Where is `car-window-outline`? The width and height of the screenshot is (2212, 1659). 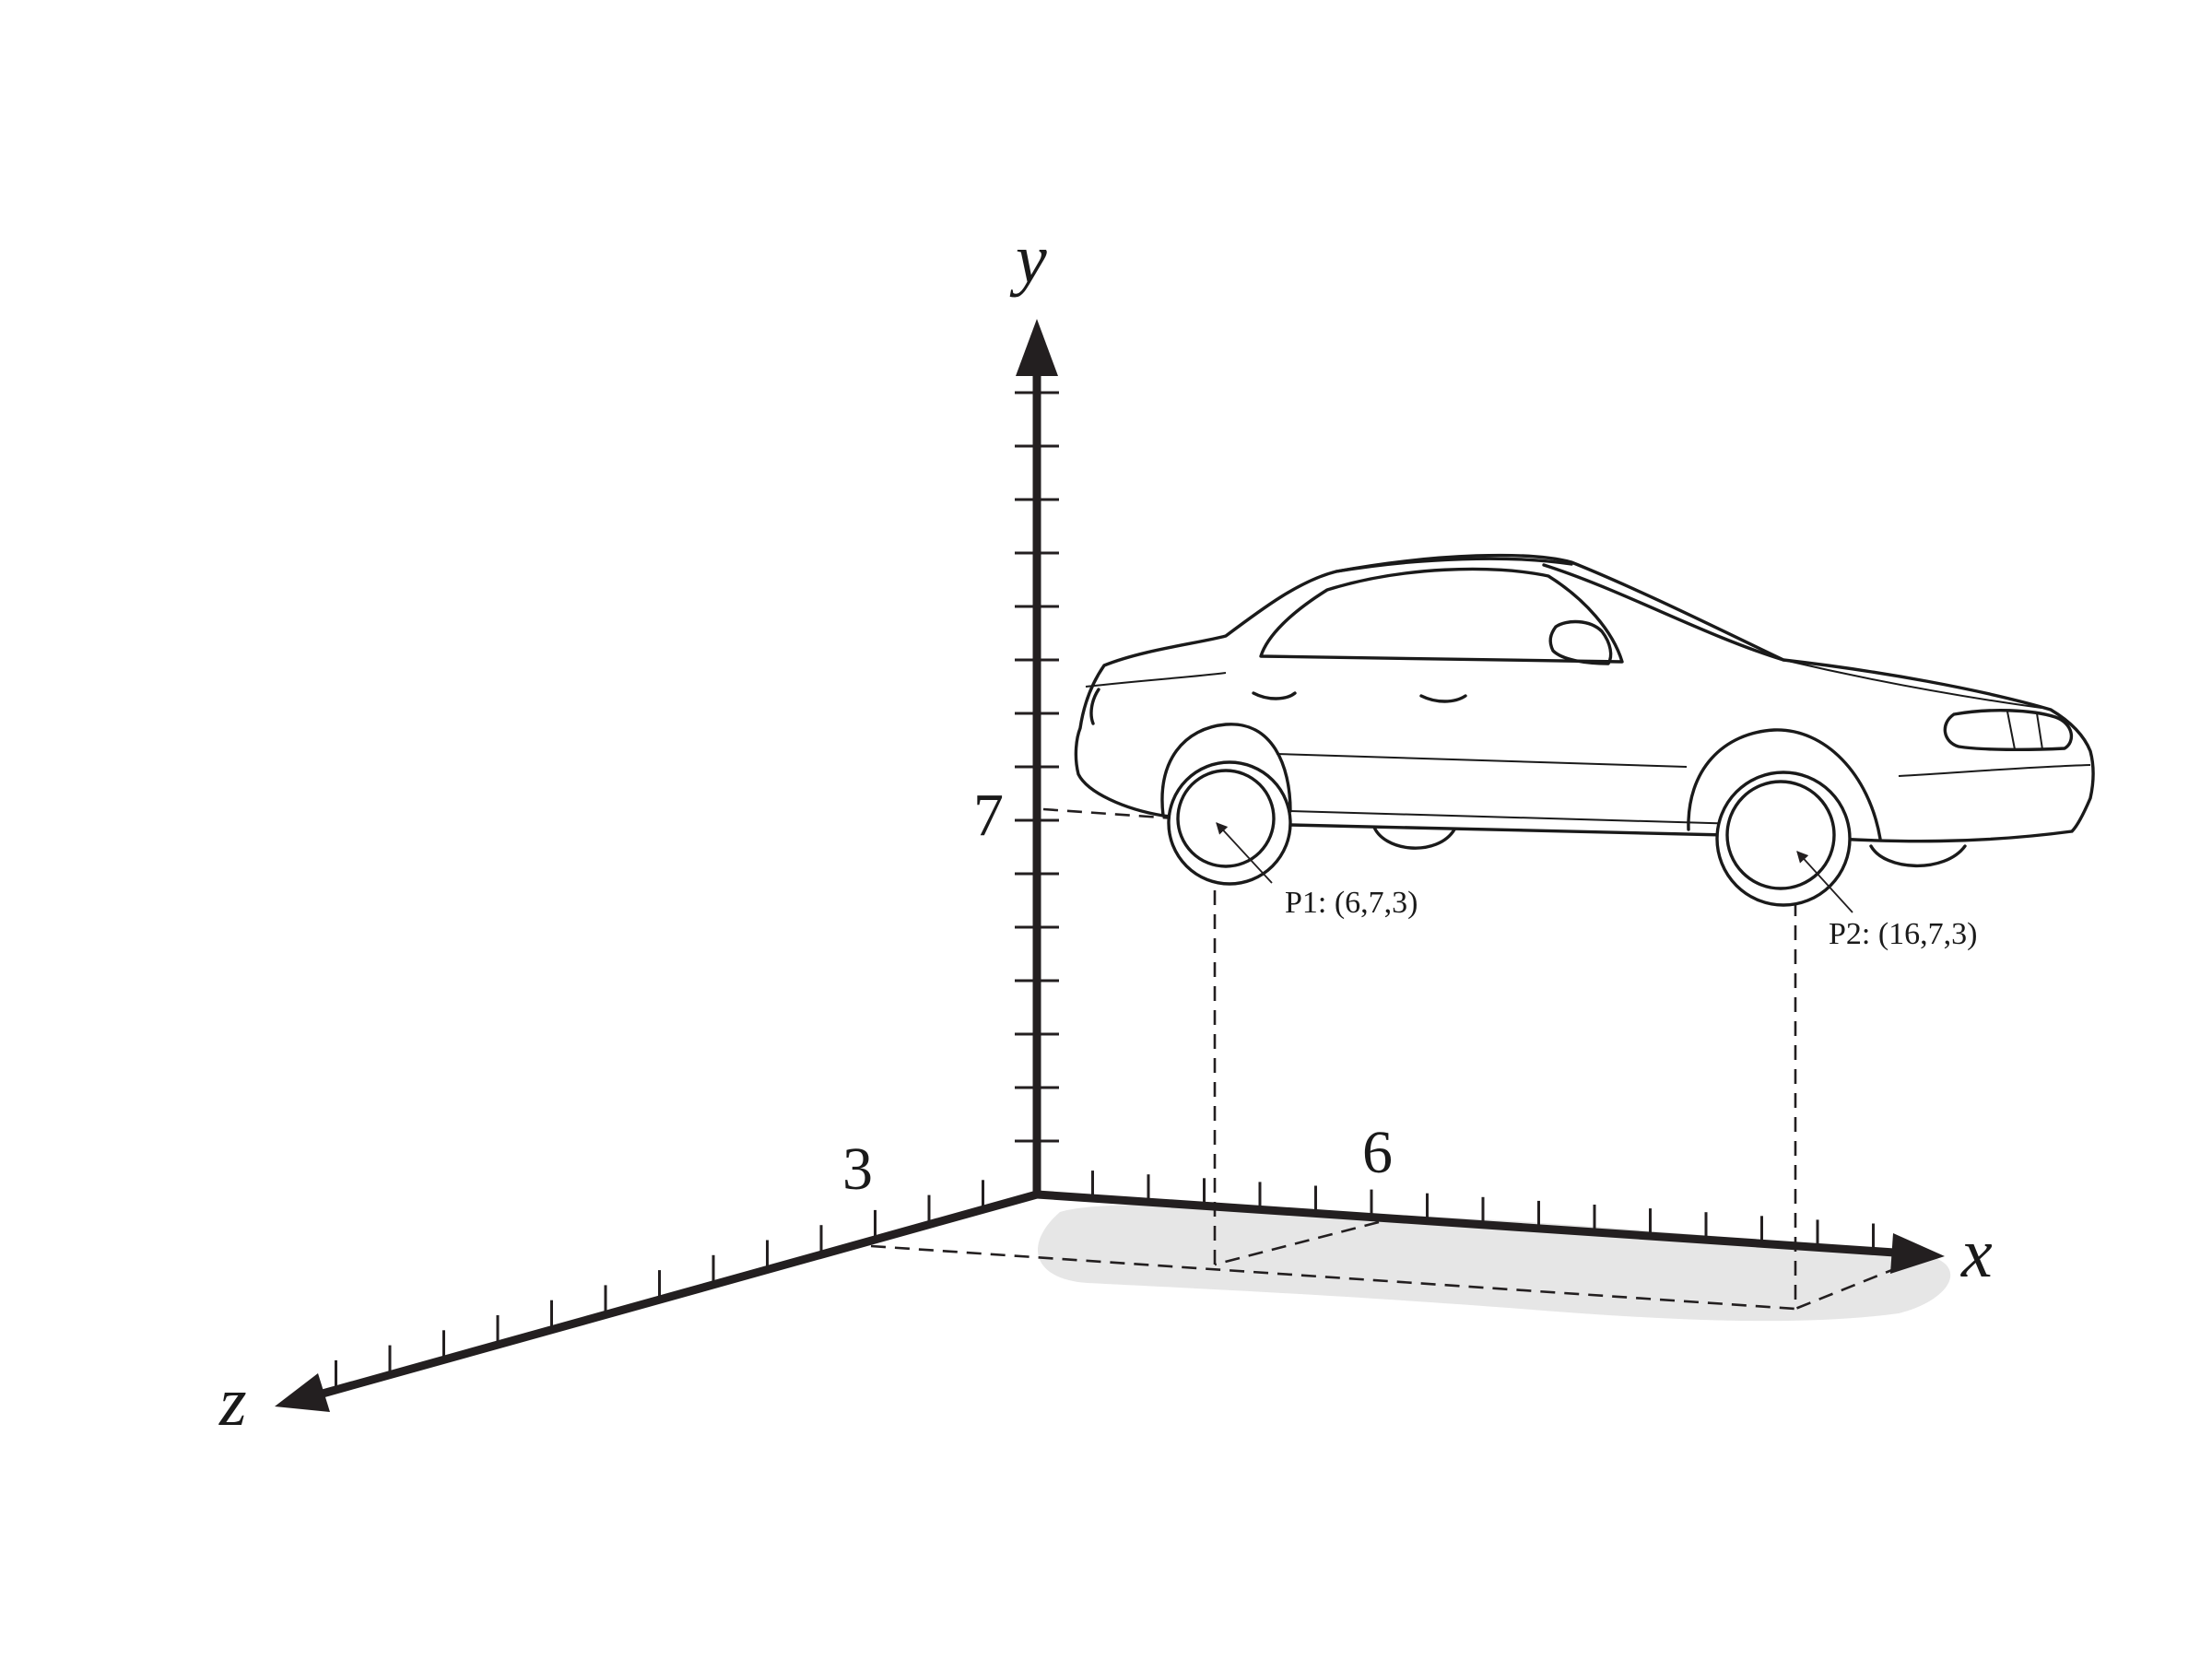 car-window-outline is located at coordinates (1441, 615).